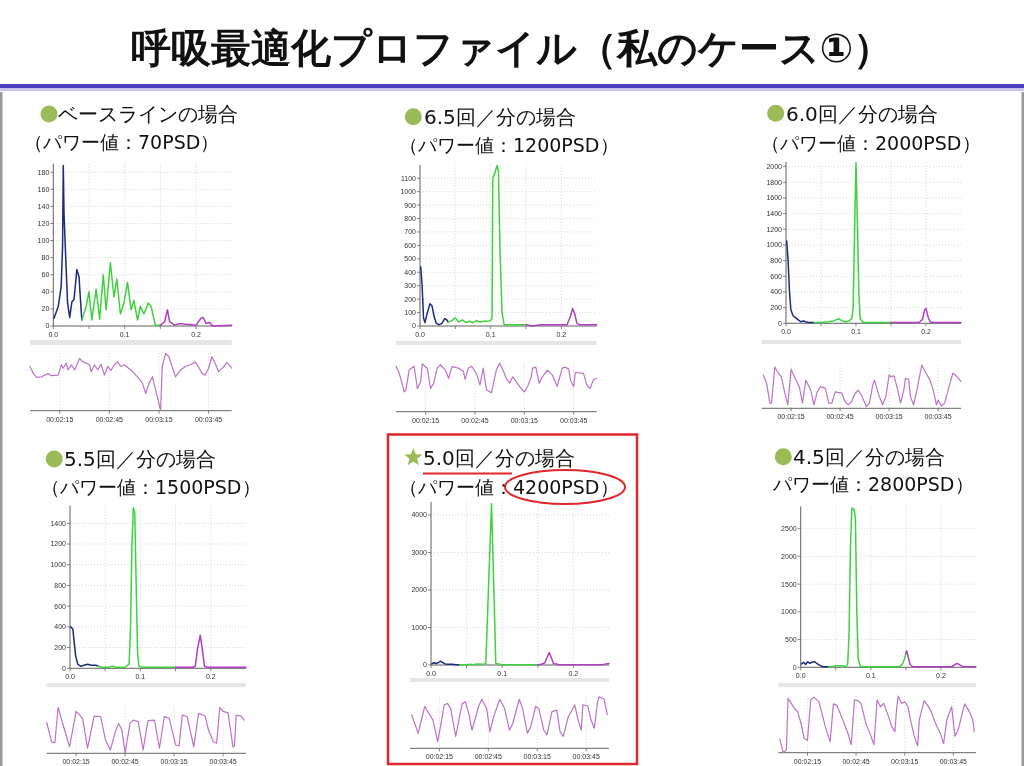 The height and width of the screenshot is (766, 1024). Describe the element at coordinates (873, 484) in the screenshot. I see `subtitle: パワー値：2800PSD）` at that location.